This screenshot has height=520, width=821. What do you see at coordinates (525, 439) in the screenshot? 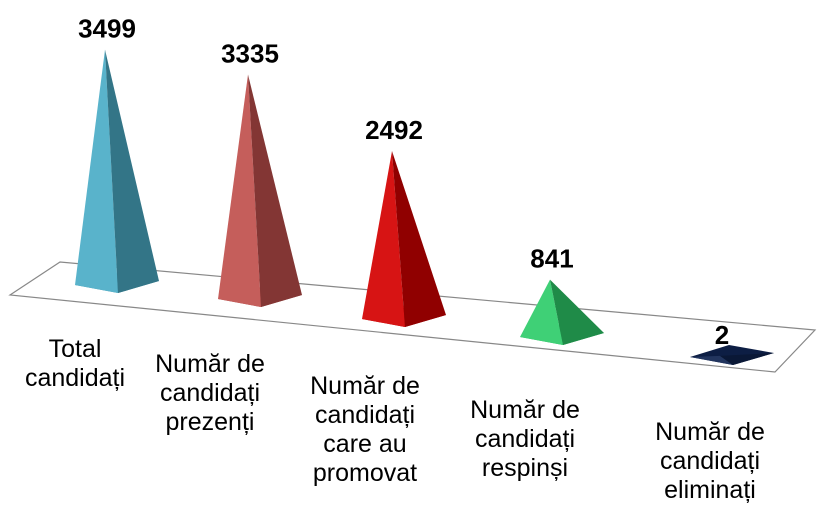
I see `category-label: Număr de candidați respinși` at bounding box center [525, 439].